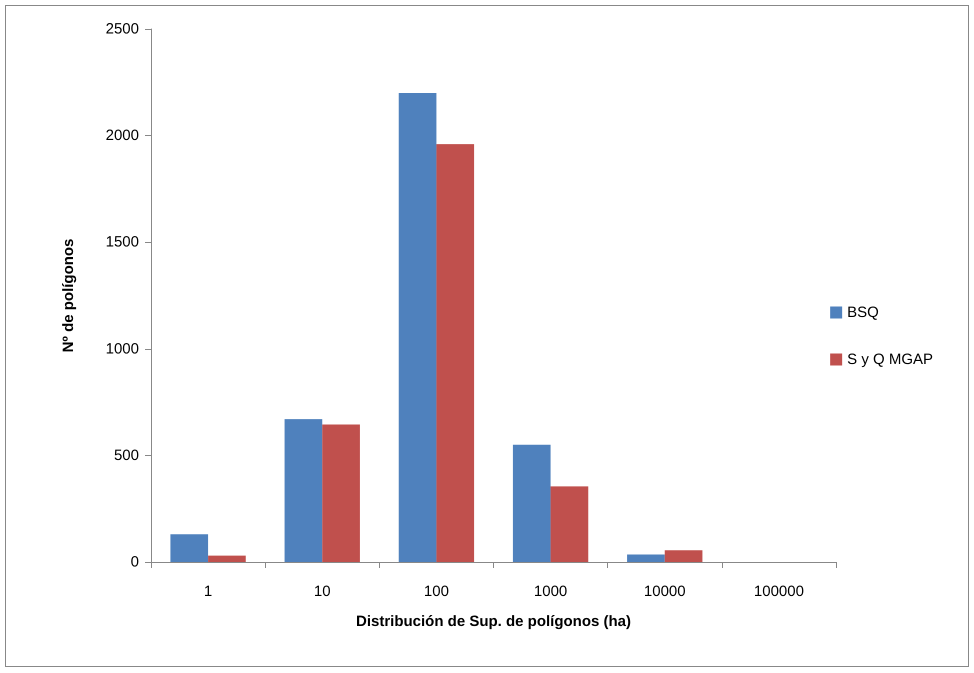 Image resolution: width=974 pixels, height=673 pixels. Describe the element at coordinates (779, 591) in the screenshot. I see `x-tick-label: 100000` at that location.